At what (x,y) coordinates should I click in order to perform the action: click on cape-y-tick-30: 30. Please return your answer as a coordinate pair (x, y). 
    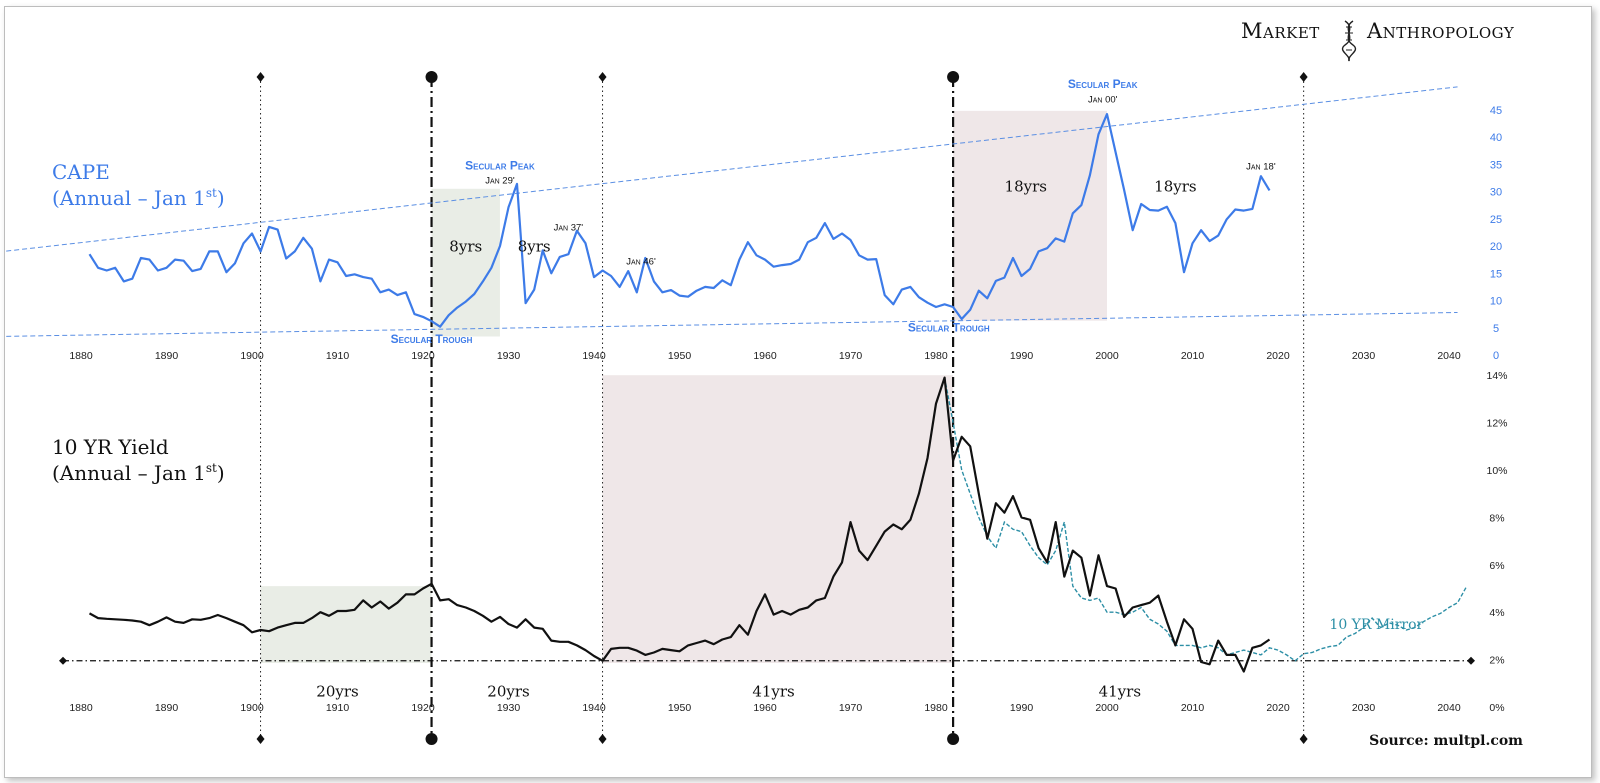
    Looking at the image, I should click on (1496, 193).